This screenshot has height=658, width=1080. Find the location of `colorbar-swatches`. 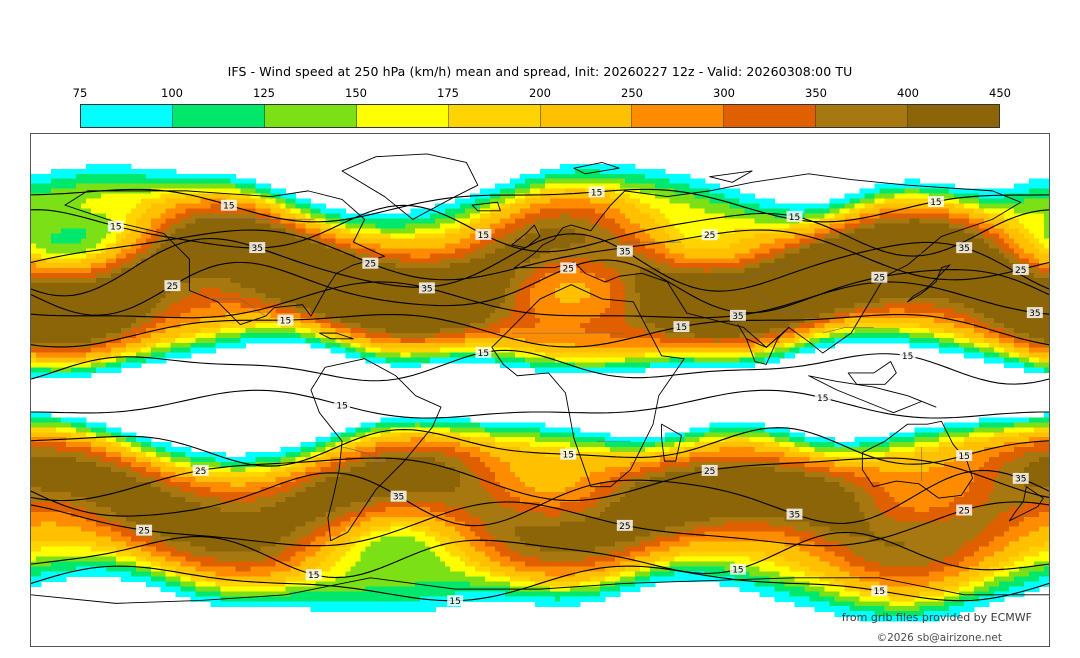

colorbar-swatches is located at coordinates (540, 116).